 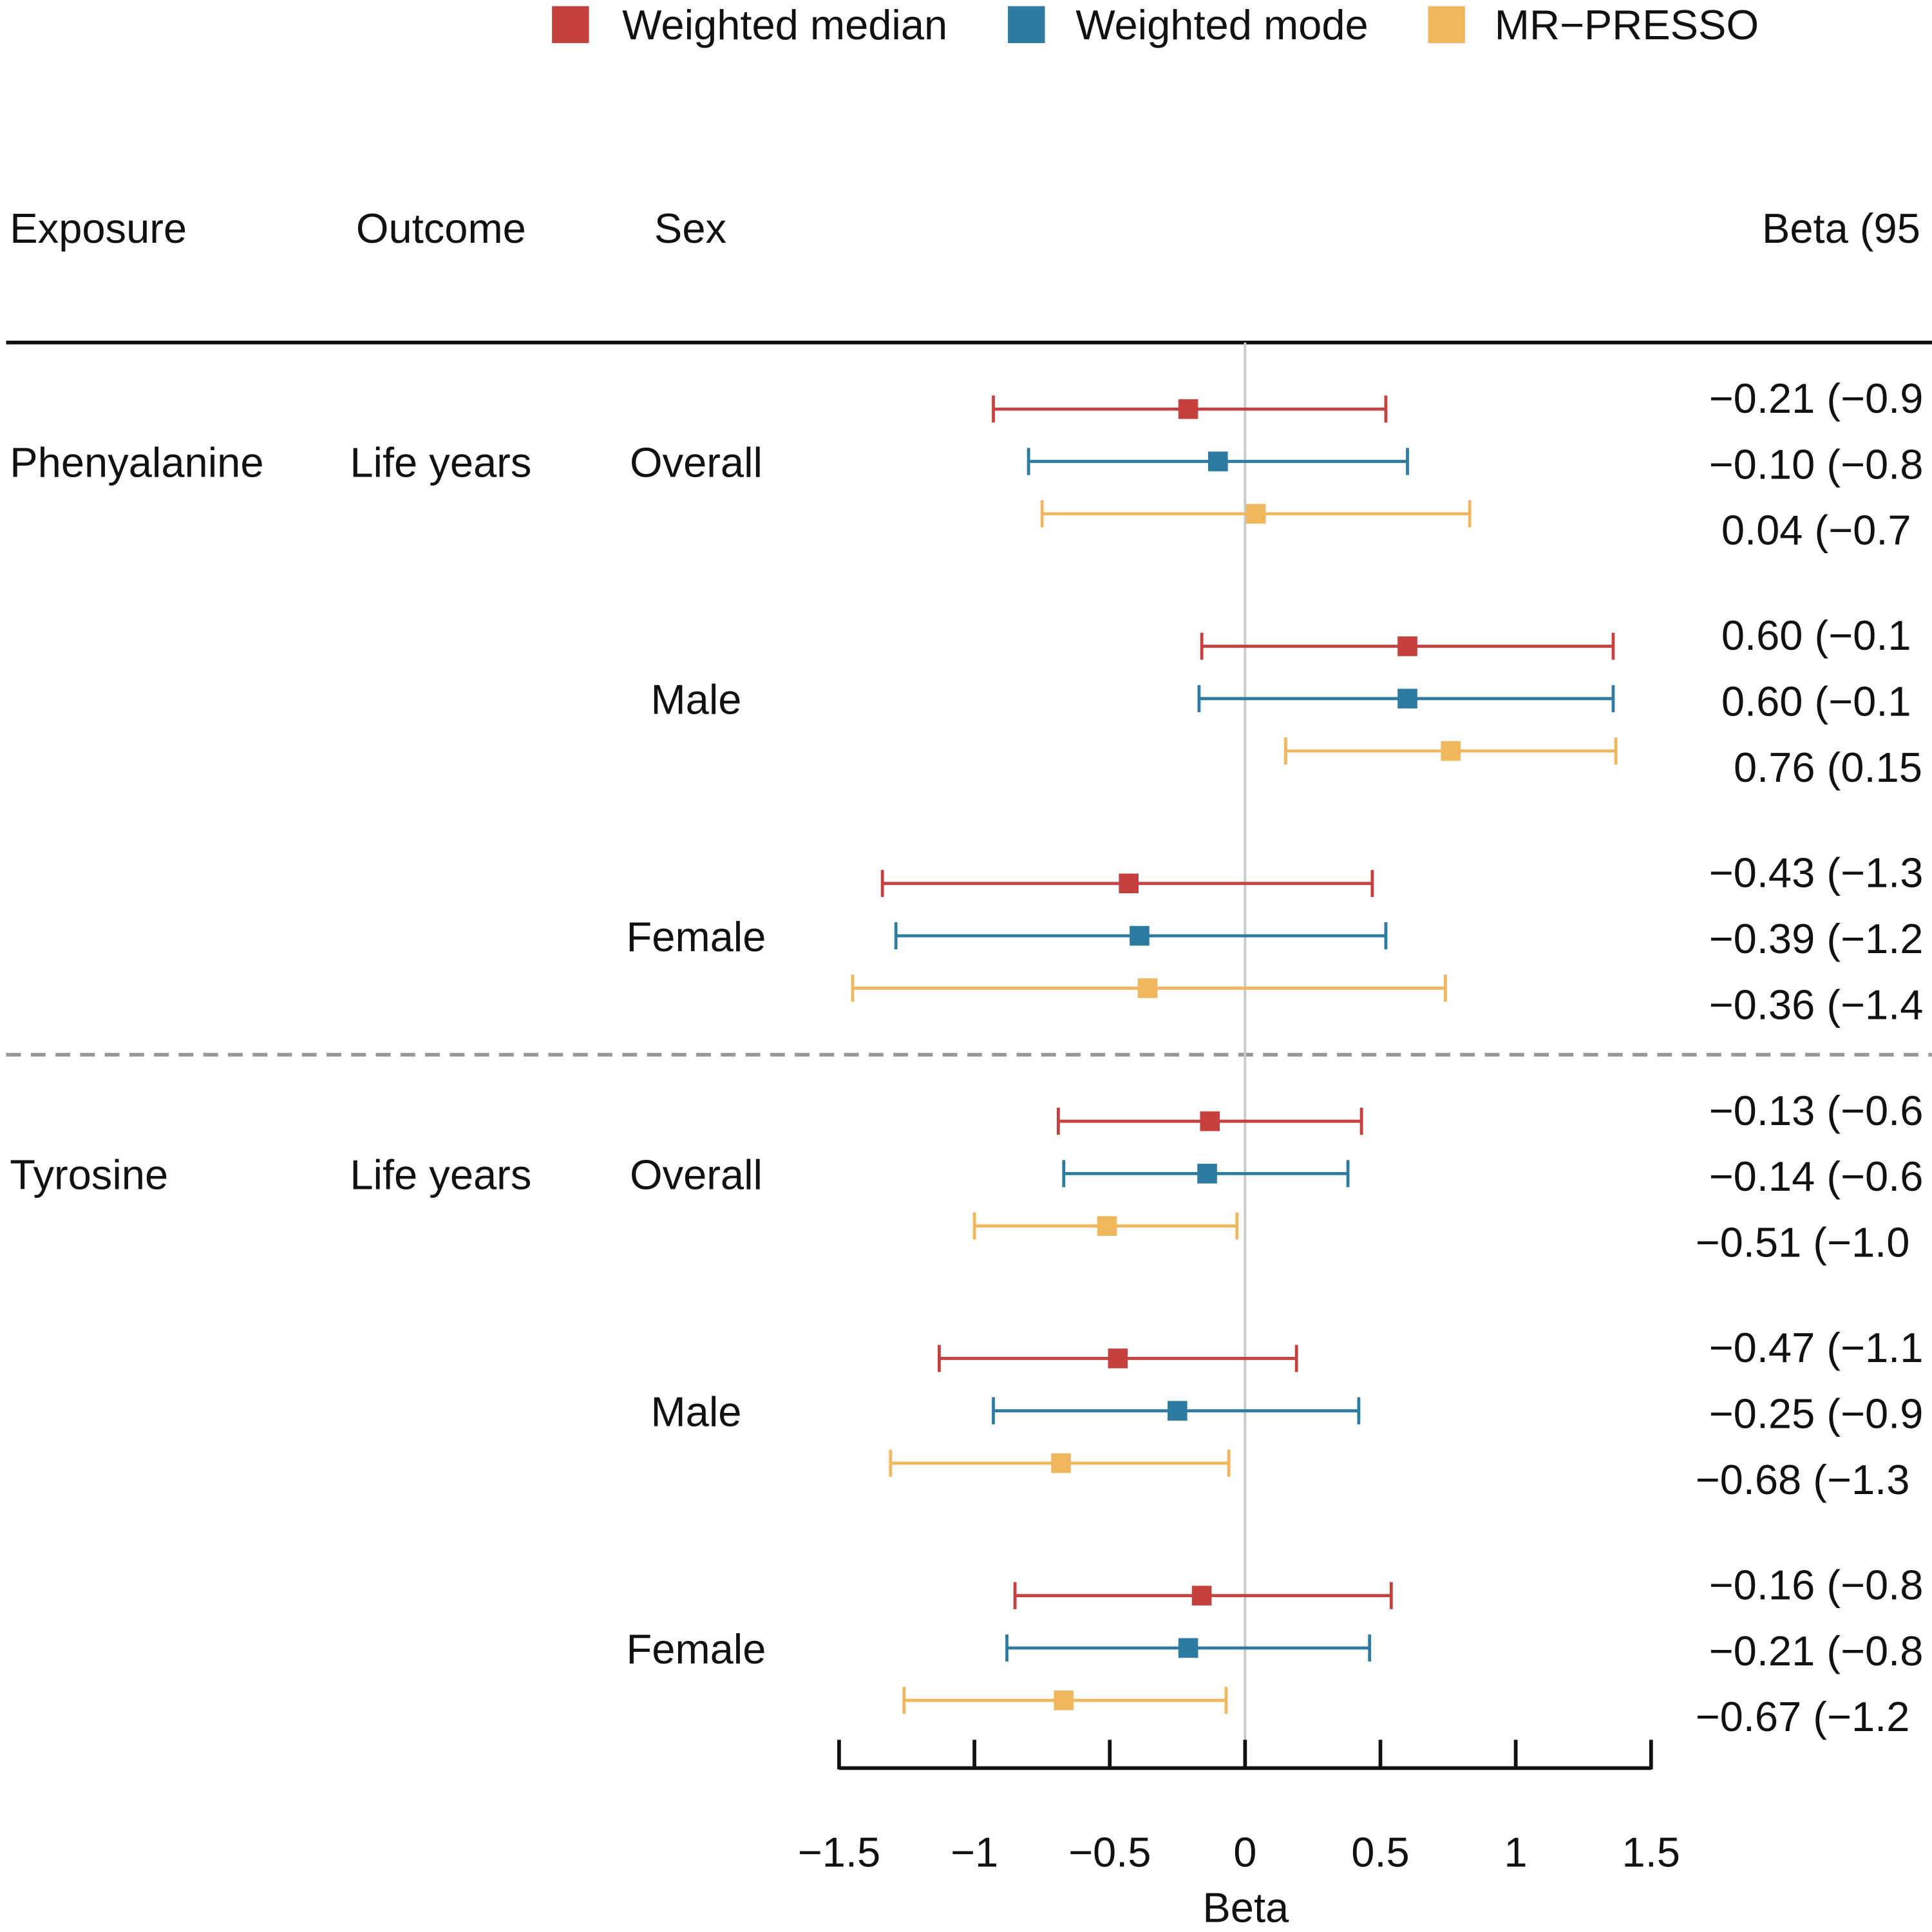 I want to click on column-header-exposure: Exposure, so click(x=99, y=229).